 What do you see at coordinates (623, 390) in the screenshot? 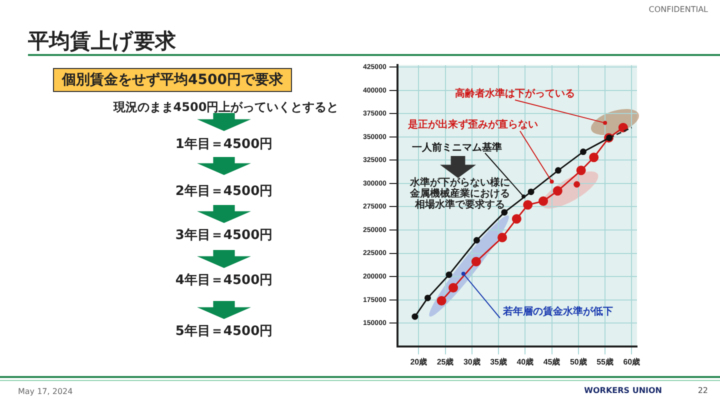
I see `text: WORKERS UNION` at bounding box center [623, 390].